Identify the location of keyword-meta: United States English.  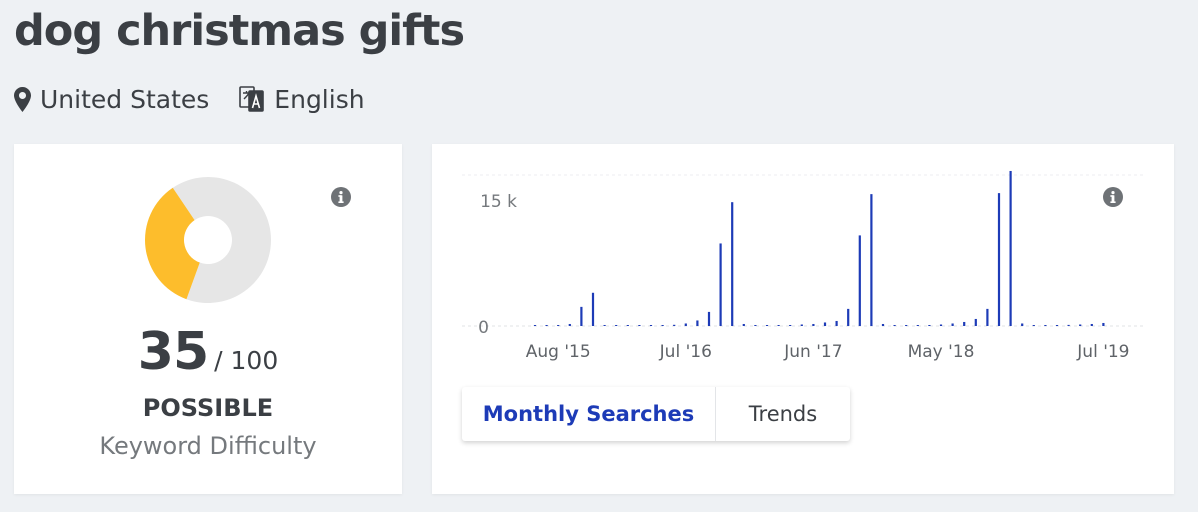
(189, 99).